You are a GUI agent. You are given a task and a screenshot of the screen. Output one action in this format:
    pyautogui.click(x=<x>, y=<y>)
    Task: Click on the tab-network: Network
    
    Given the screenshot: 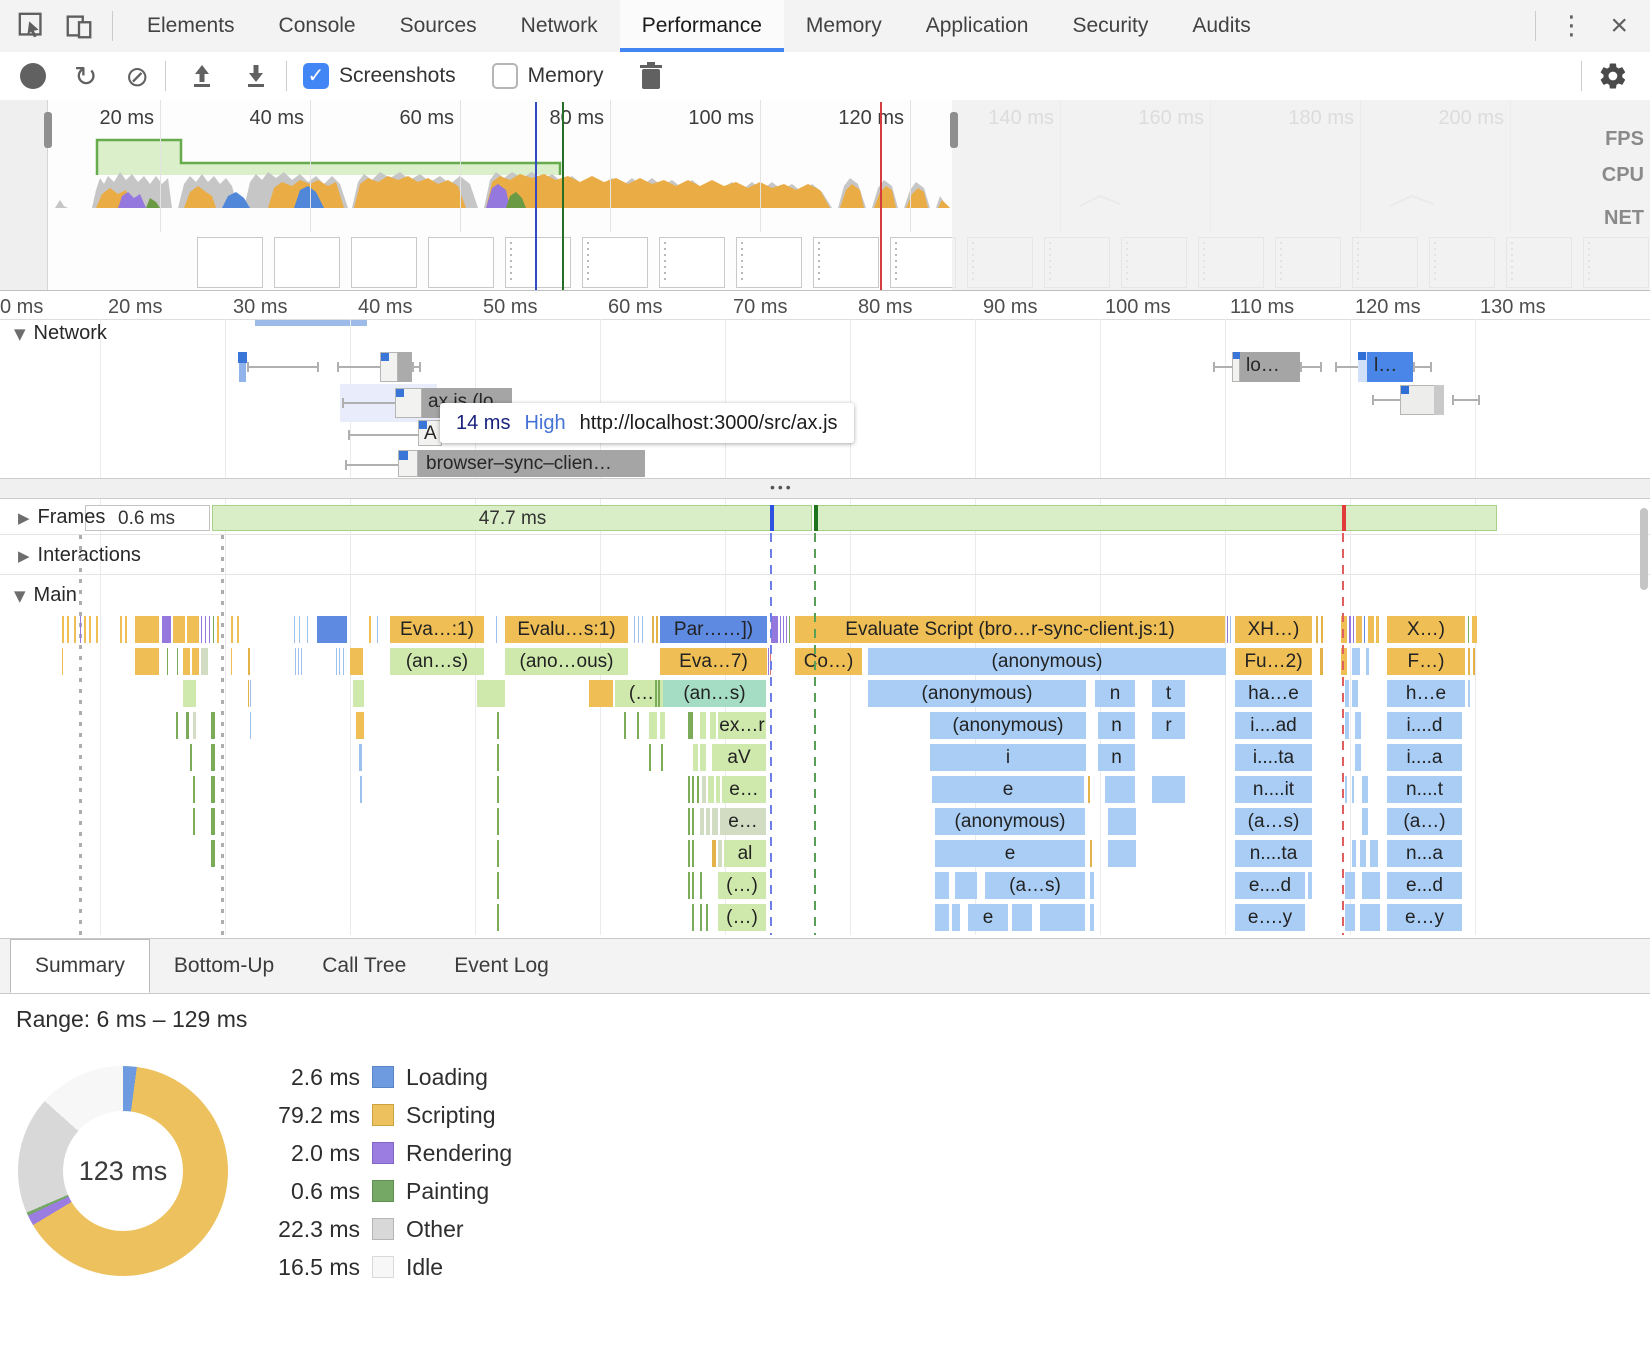 What is the action you would take?
    pyautogui.click(x=559, y=25)
    